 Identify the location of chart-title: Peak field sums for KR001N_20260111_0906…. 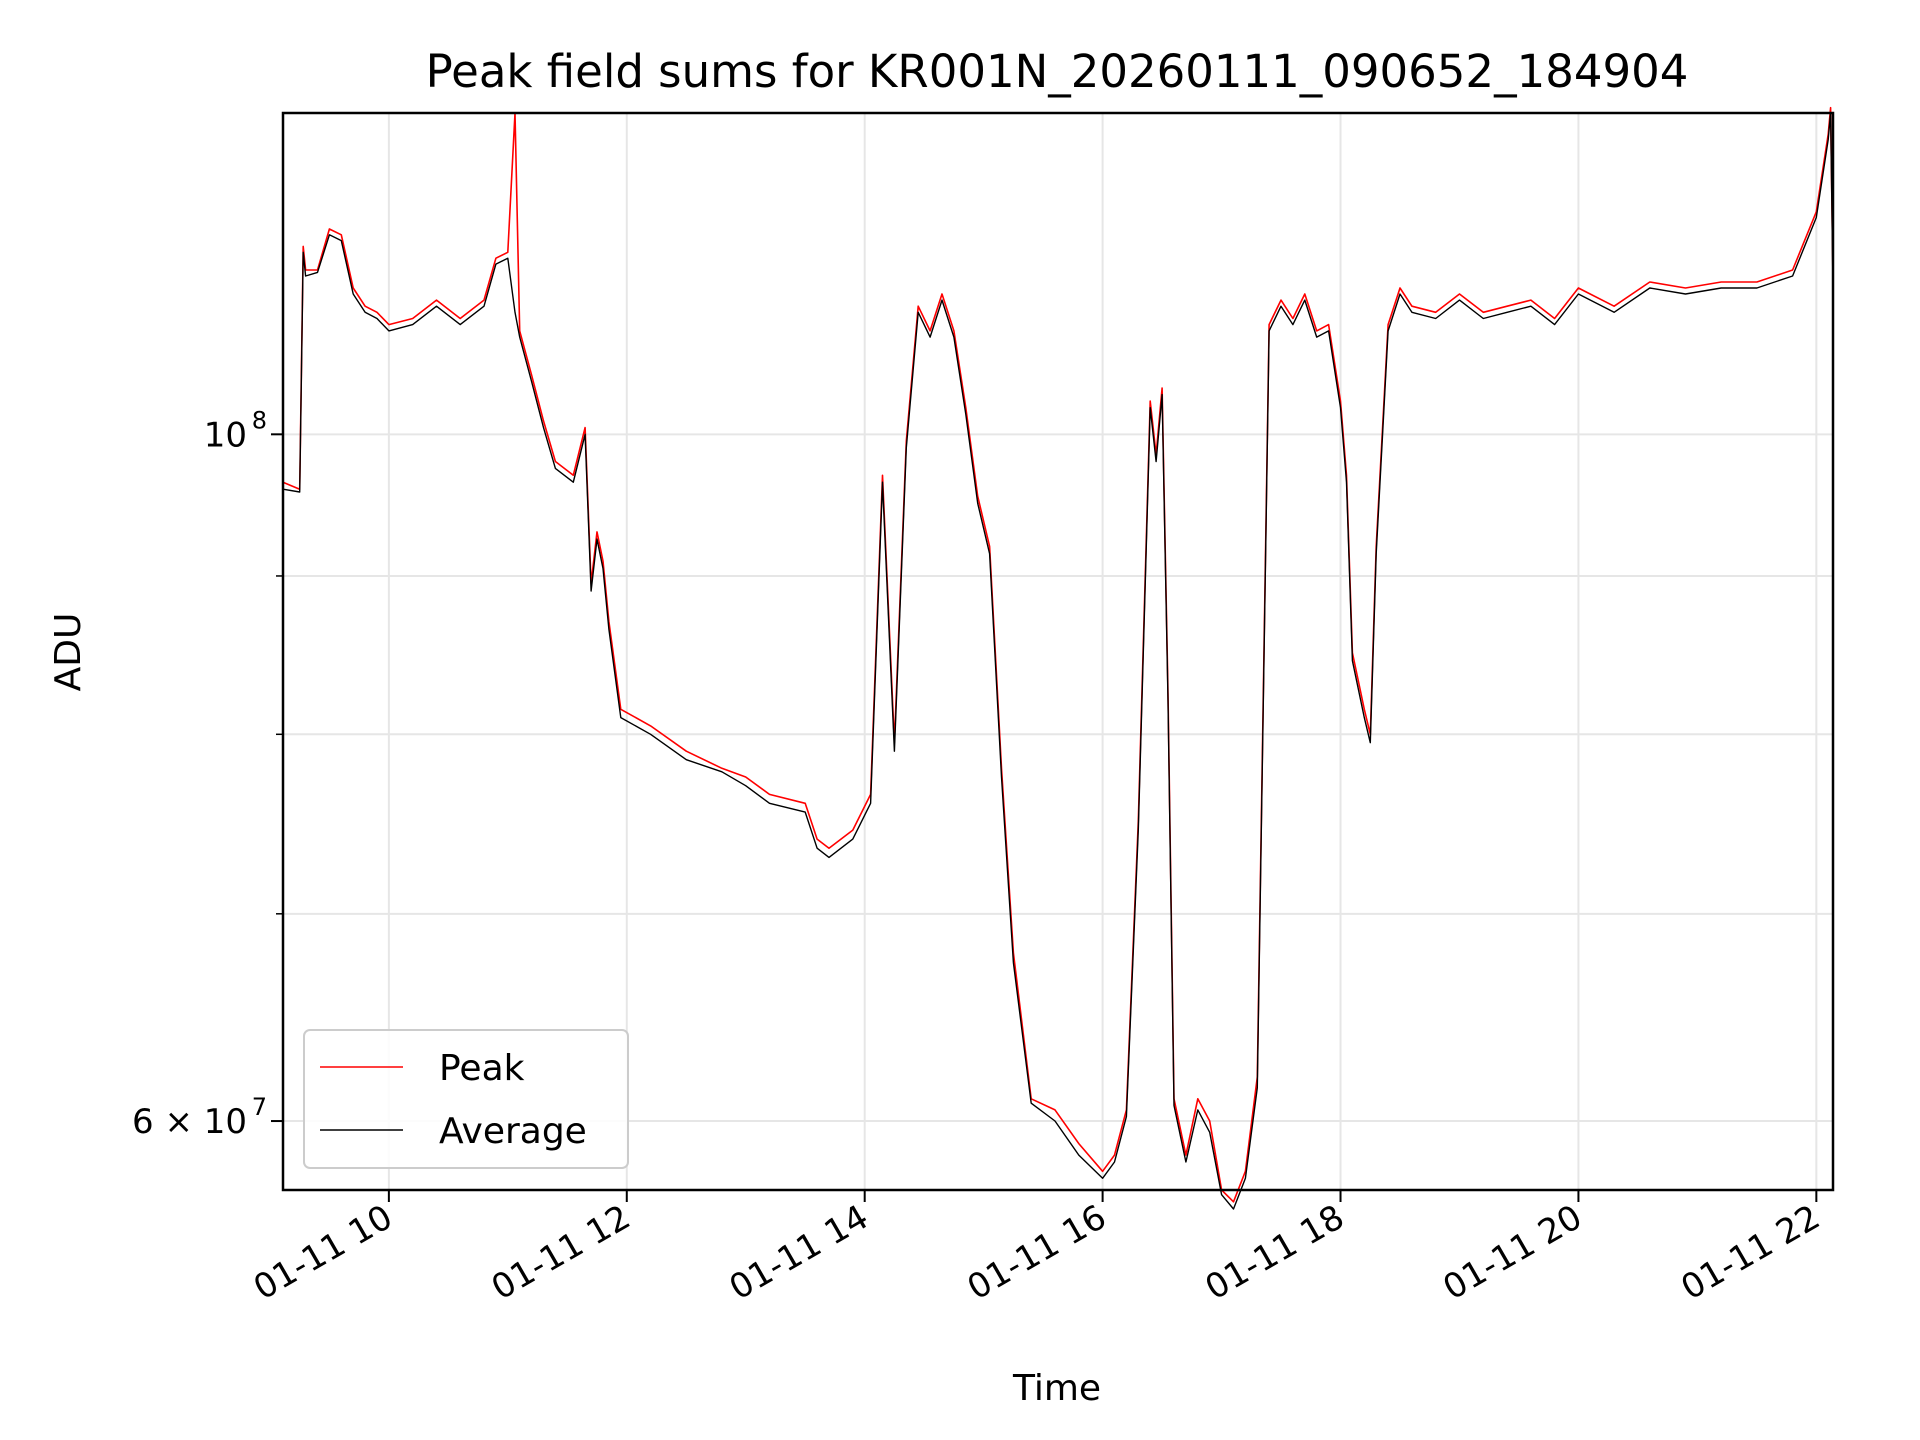
(1057, 71).